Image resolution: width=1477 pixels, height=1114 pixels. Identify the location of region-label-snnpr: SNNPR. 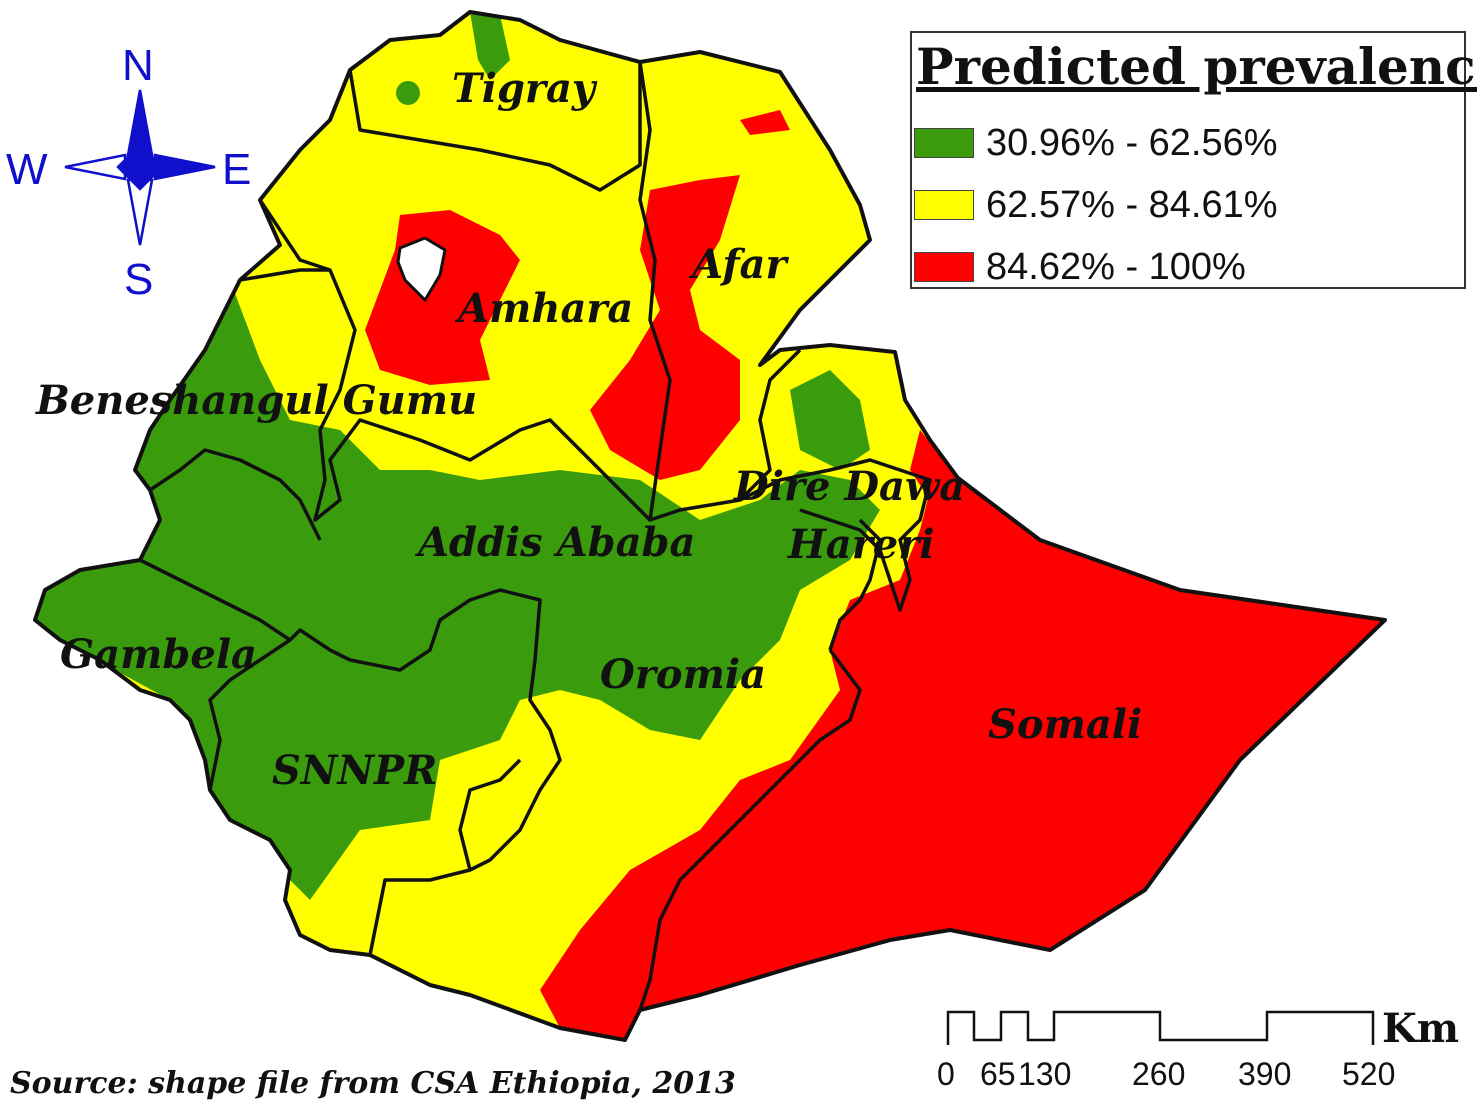
(354, 770).